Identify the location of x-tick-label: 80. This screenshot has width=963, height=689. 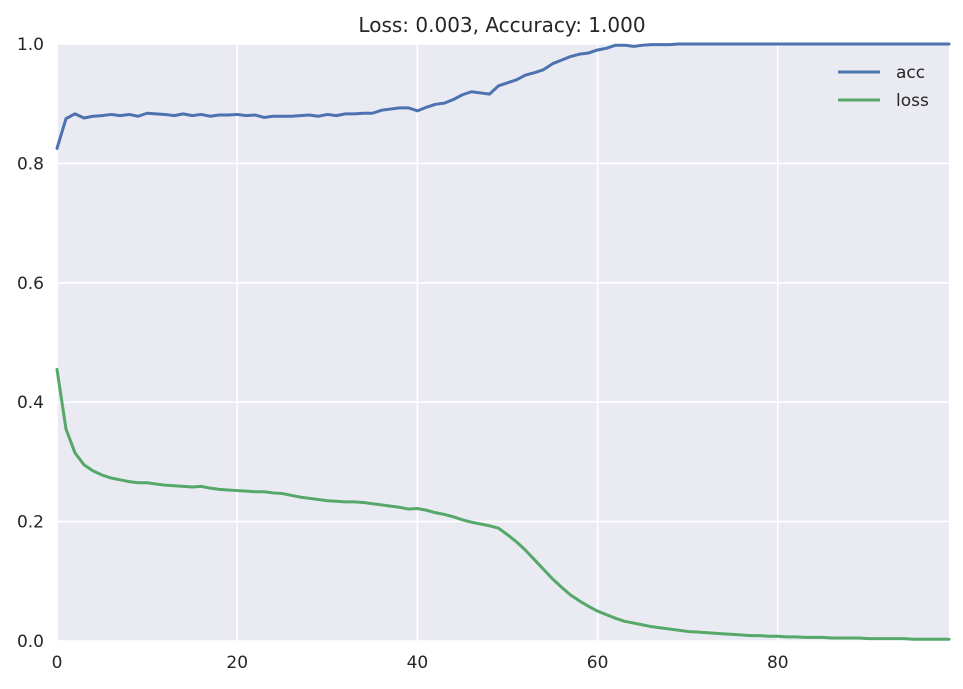
(778, 663).